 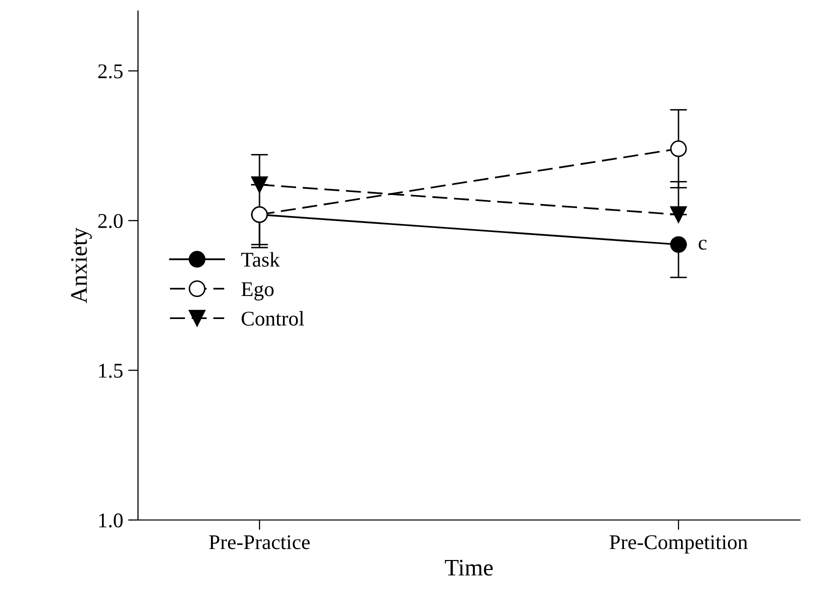 What do you see at coordinates (110, 221) in the screenshot?
I see `y-tick-label: 2.0` at bounding box center [110, 221].